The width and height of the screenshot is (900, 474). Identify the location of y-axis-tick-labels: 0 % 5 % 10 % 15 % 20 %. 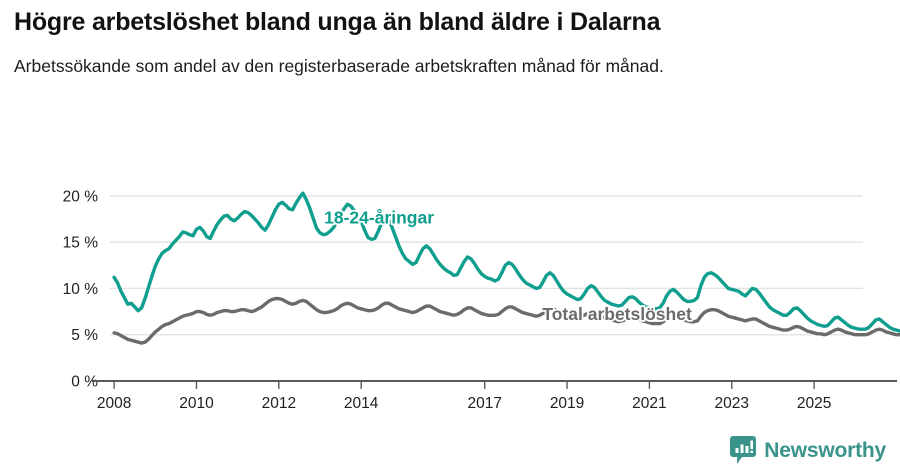
(81, 289).